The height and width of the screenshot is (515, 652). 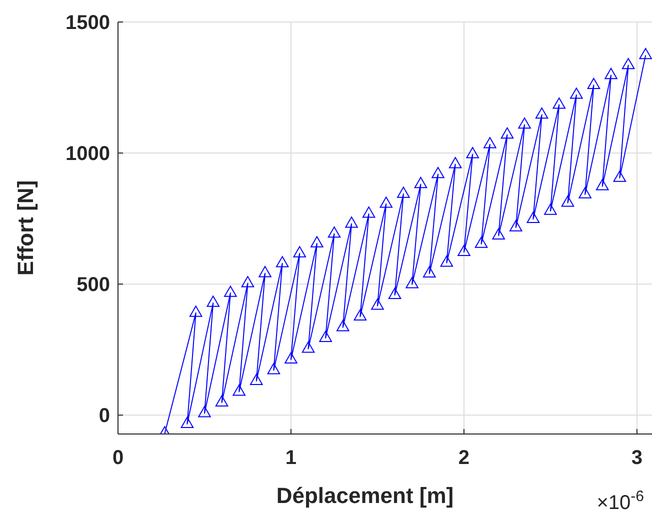 I want to click on text: ×10$^{-6}$, so click(x=620, y=501).